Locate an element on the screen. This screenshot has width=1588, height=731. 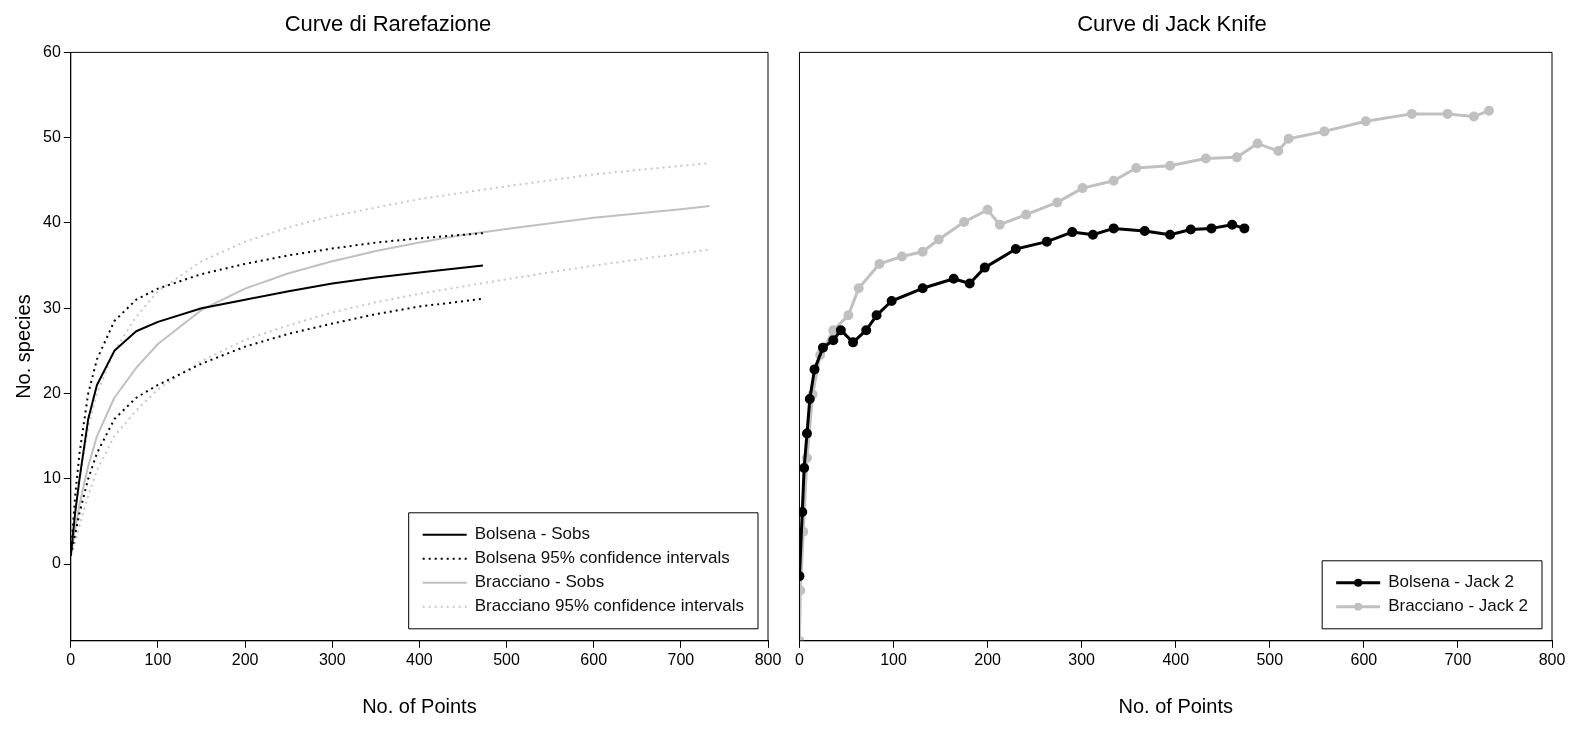
chart-title: Curve di Rarefazione is located at coordinates (388, 24).